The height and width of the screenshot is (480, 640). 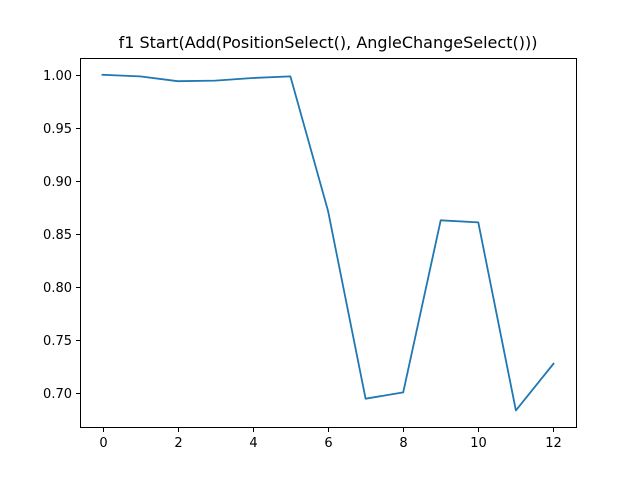 I want to click on x-tick-label: 6, so click(x=328, y=443).